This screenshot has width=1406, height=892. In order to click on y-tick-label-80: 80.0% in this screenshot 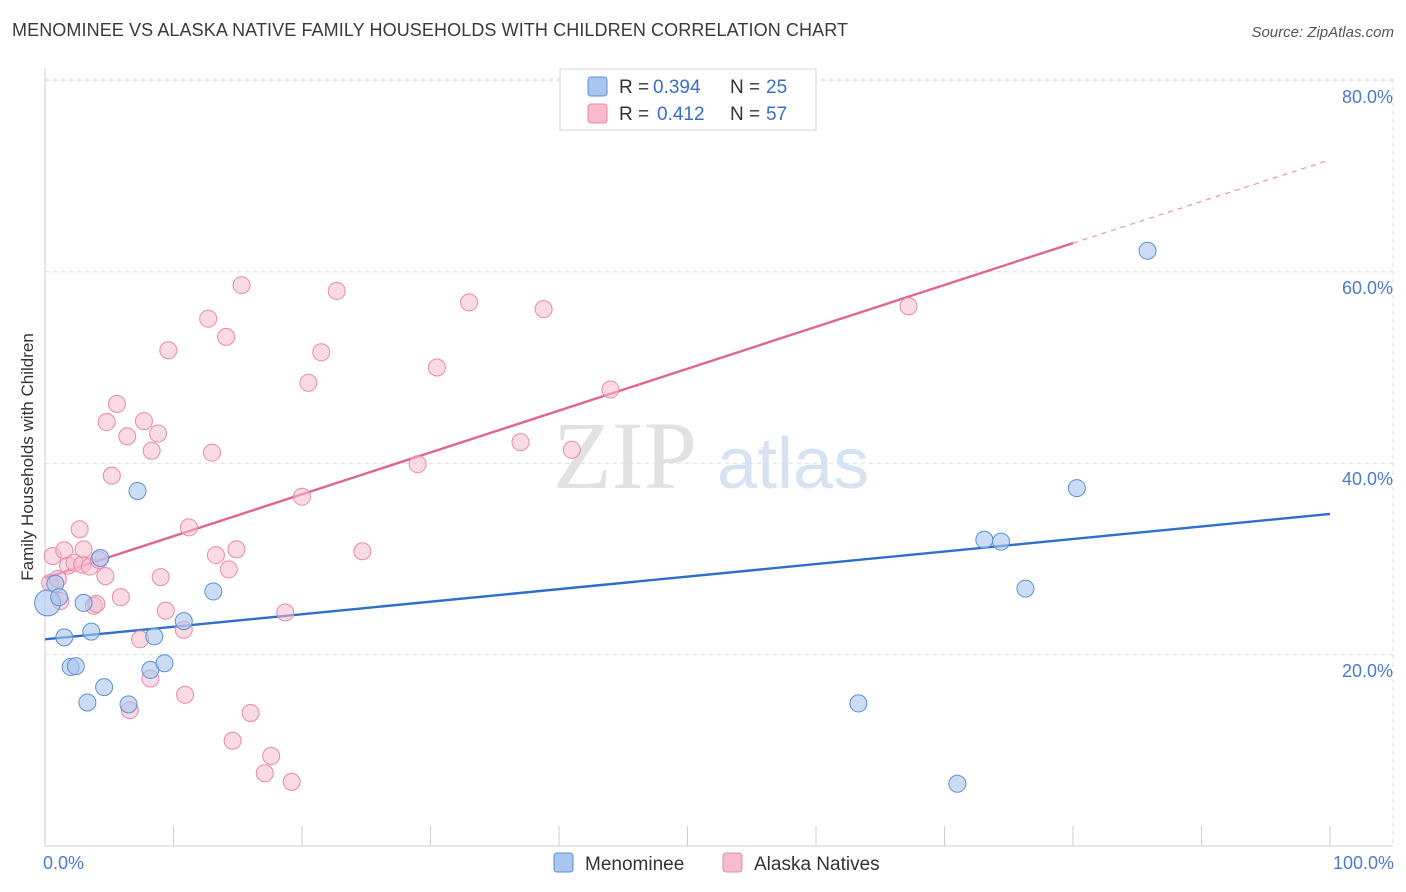, I will do `click(1367, 97)`.